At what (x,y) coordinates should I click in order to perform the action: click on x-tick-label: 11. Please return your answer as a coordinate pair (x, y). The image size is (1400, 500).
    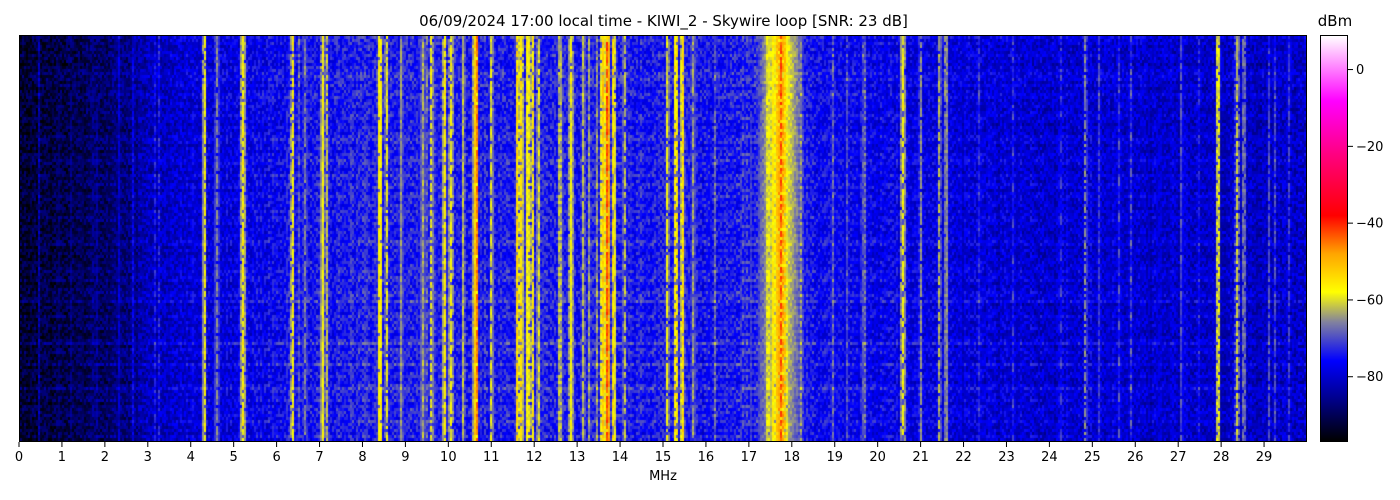
    Looking at the image, I should click on (491, 457).